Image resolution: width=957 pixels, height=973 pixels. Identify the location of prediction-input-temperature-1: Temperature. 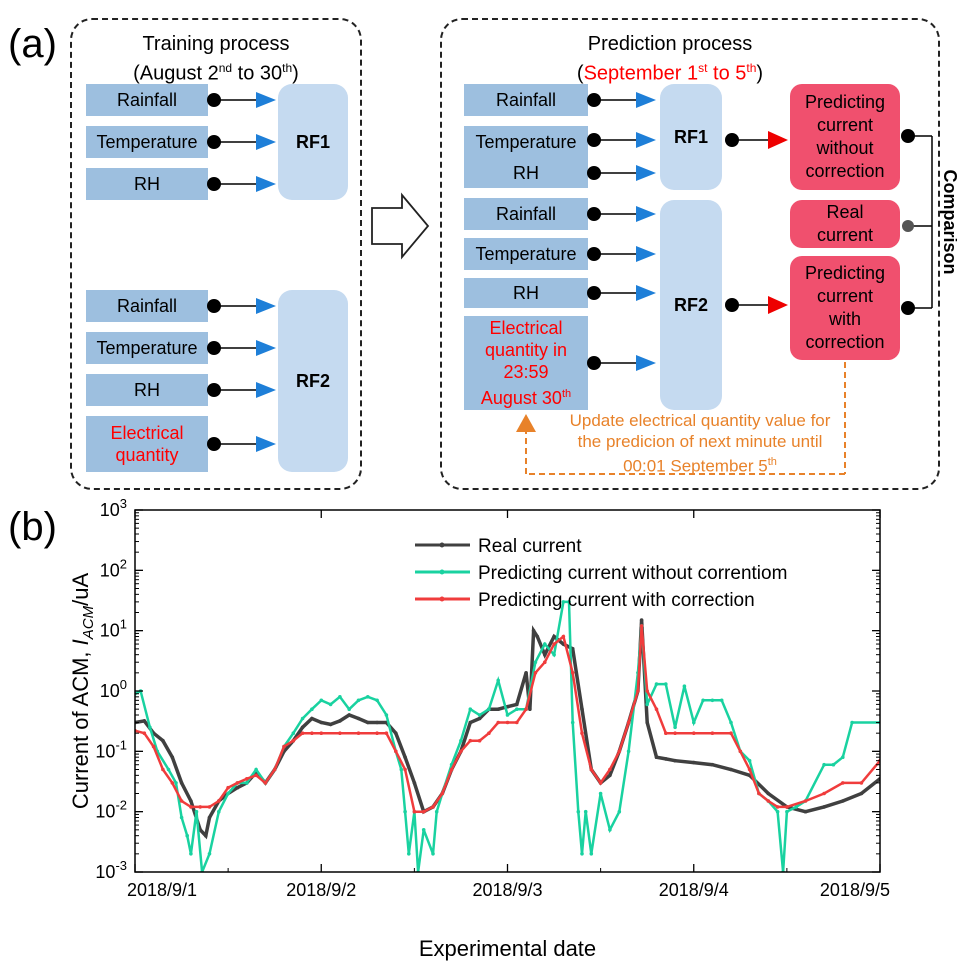
(526, 142).